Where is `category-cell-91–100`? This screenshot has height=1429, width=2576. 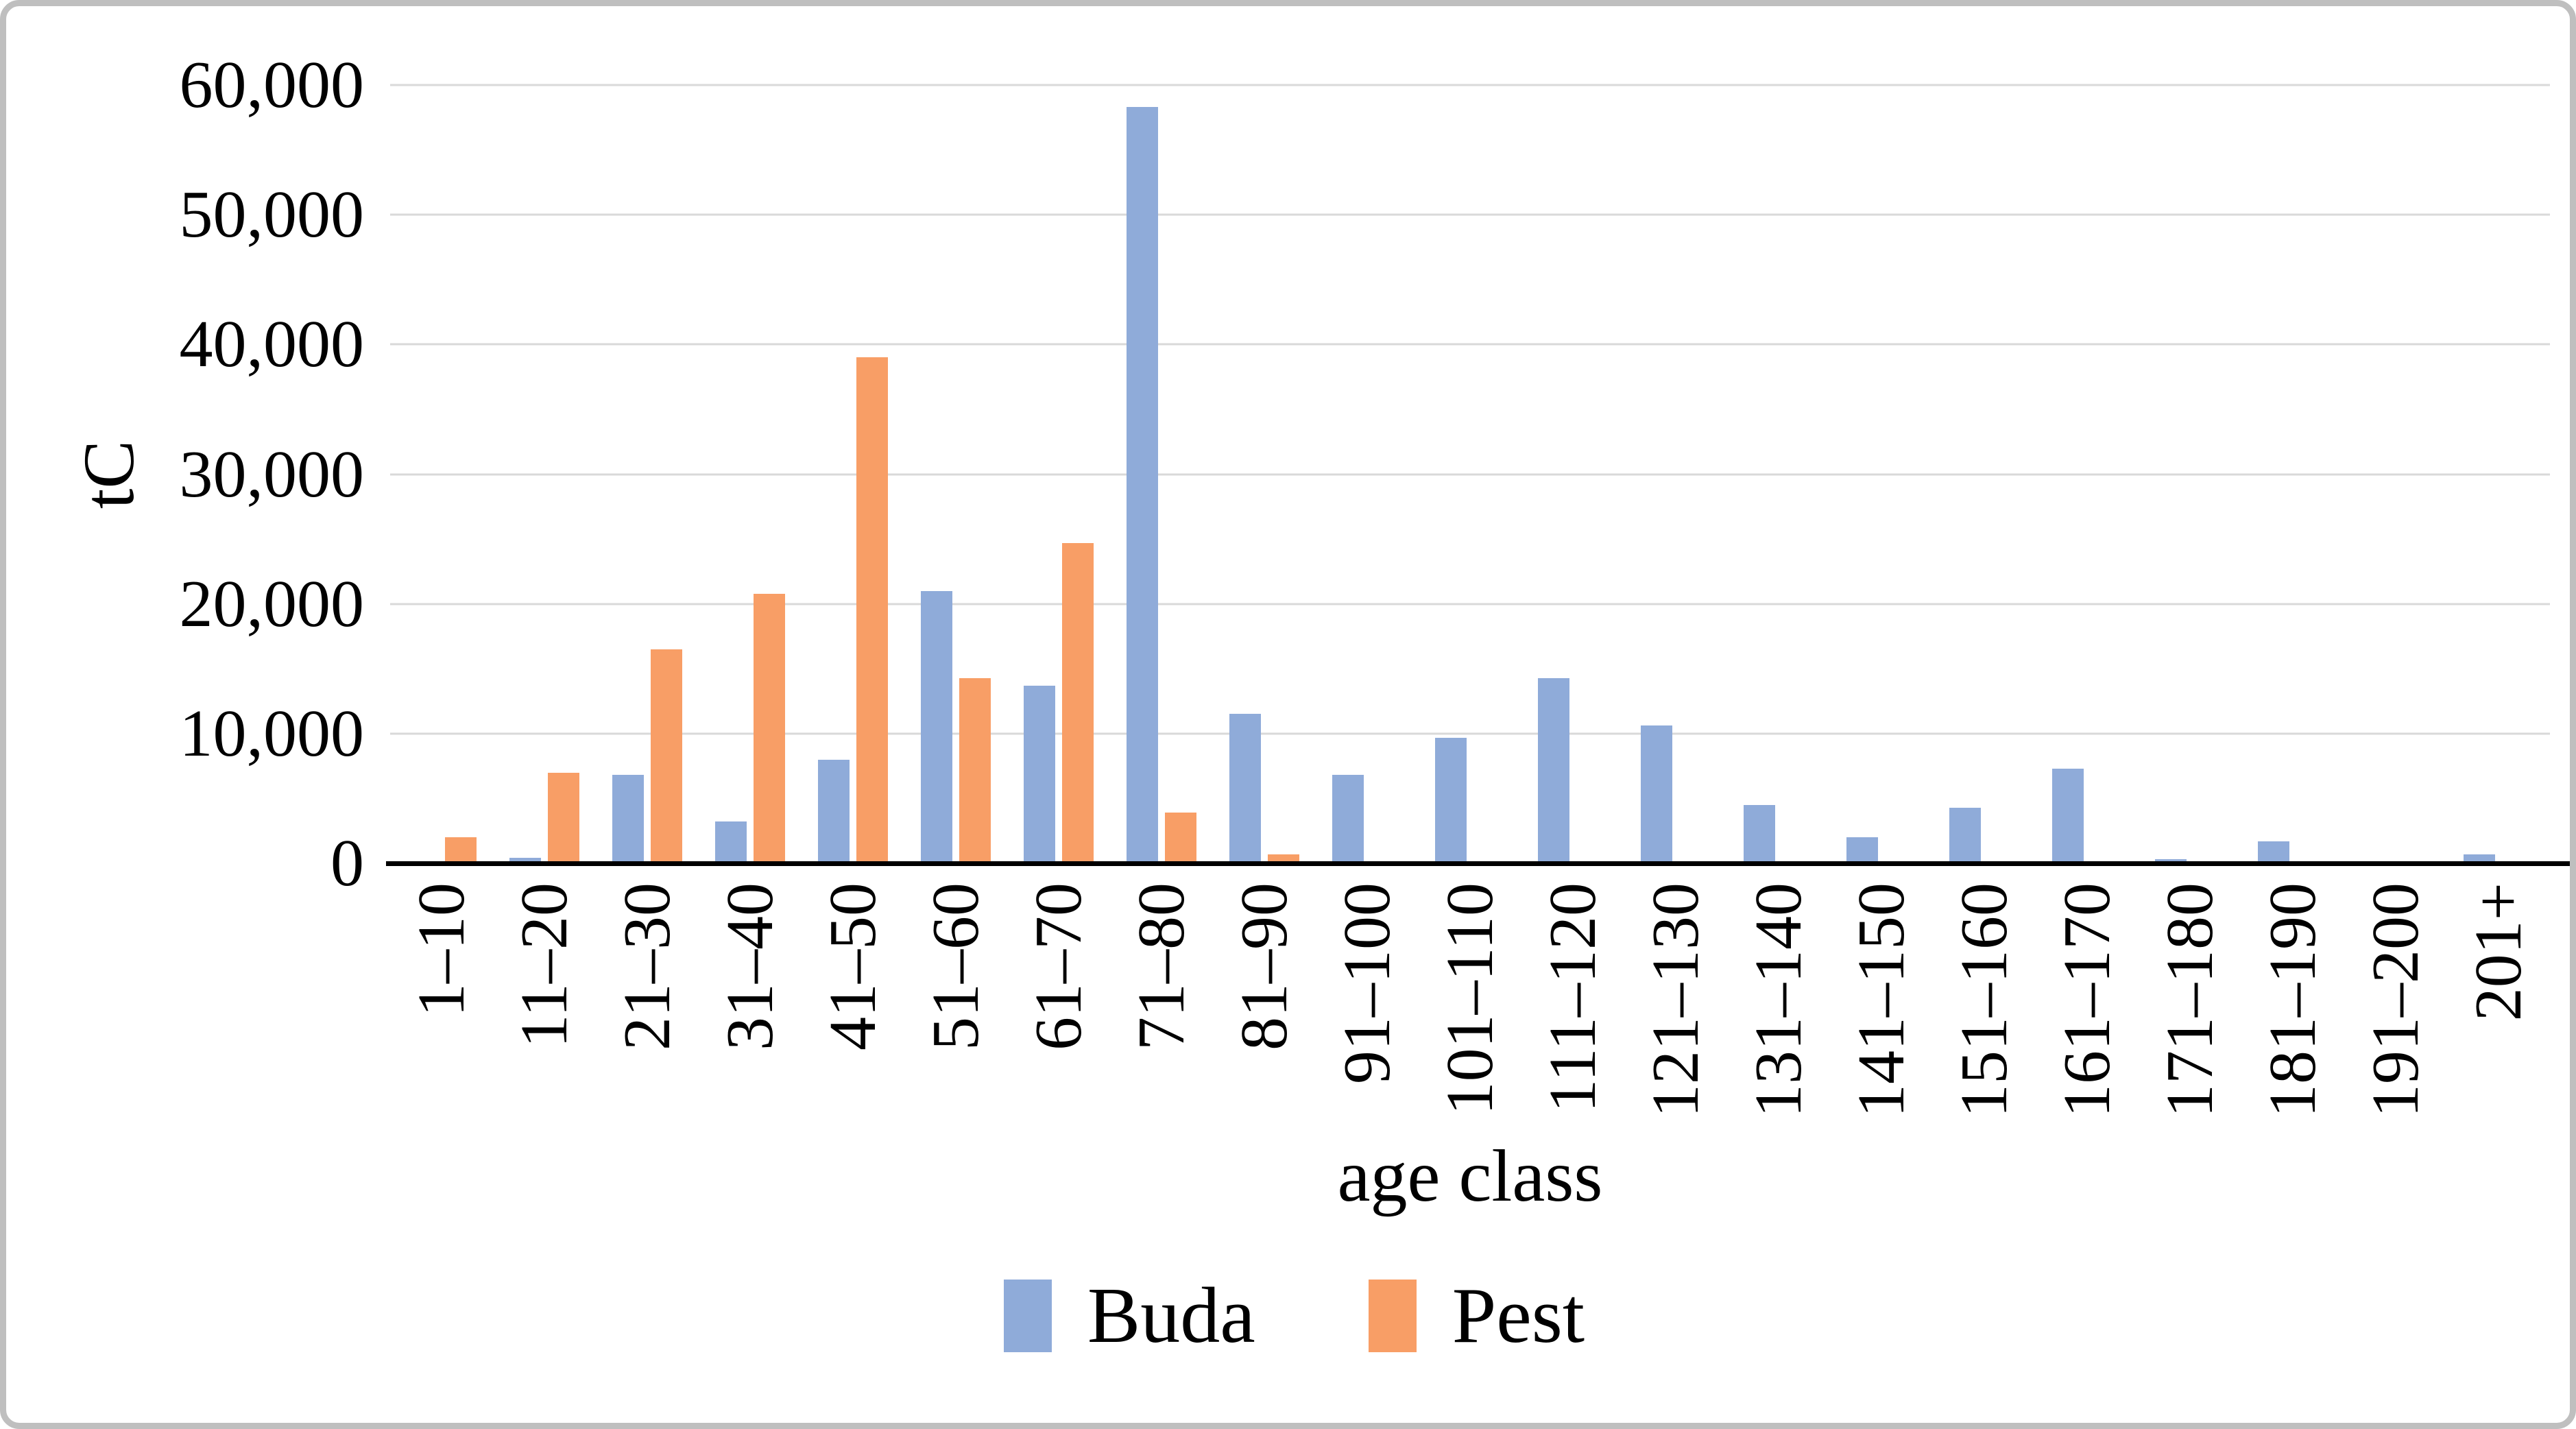 category-cell-91–100 is located at coordinates (1368, 474).